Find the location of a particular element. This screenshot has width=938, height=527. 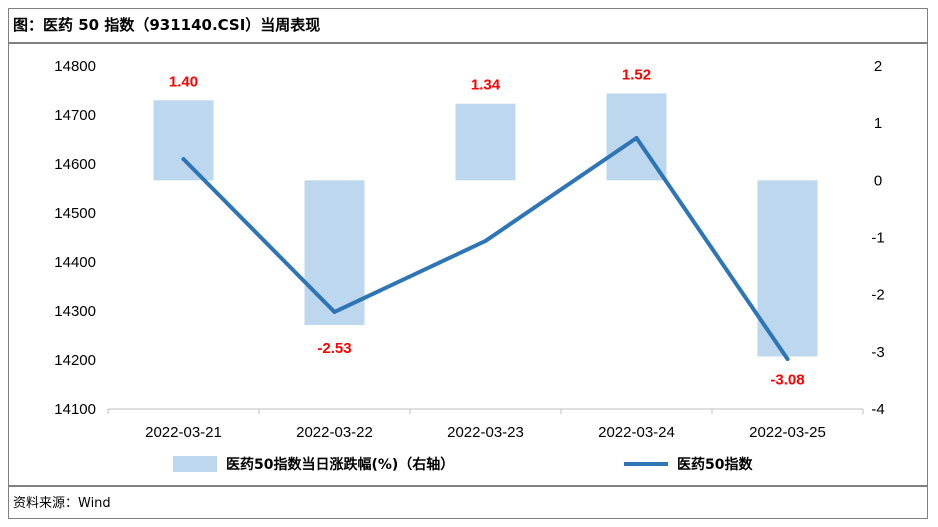

x-tick-label-2022-03-25: 2022-03-25 is located at coordinates (787, 432).